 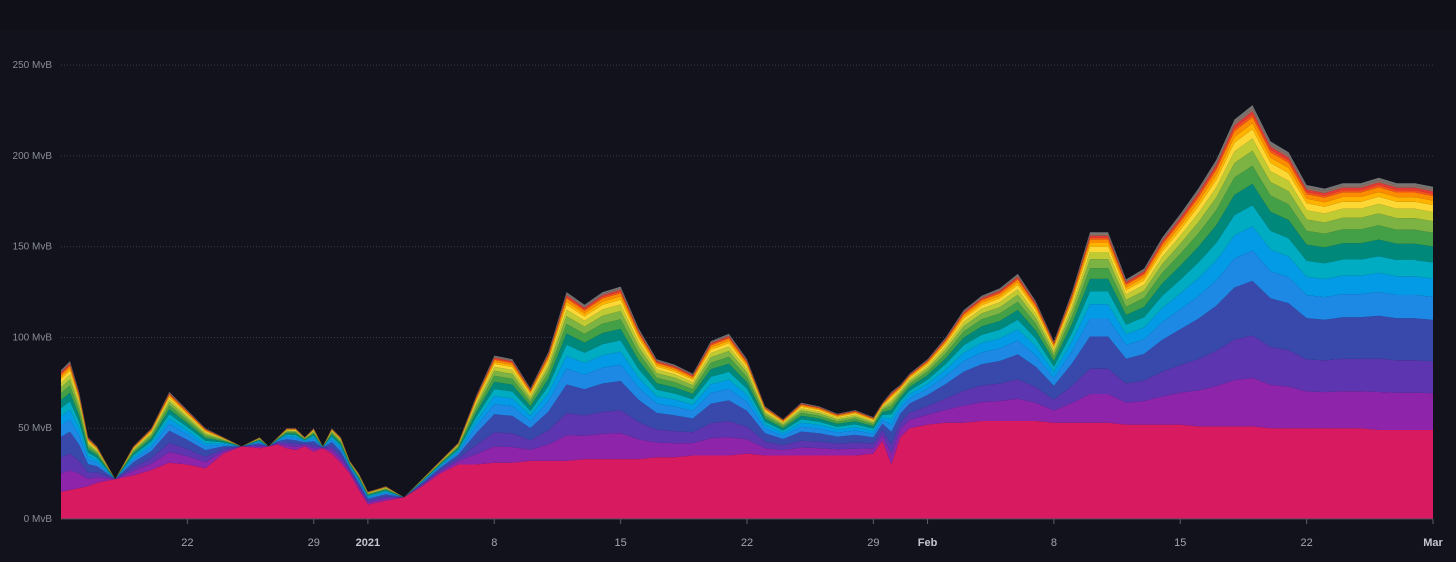 I want to click on y-axis: 0 MvB 50 MvB 100 MvB 150 MvB 200 MvB 250 MvB, so click(x=33, y=292).